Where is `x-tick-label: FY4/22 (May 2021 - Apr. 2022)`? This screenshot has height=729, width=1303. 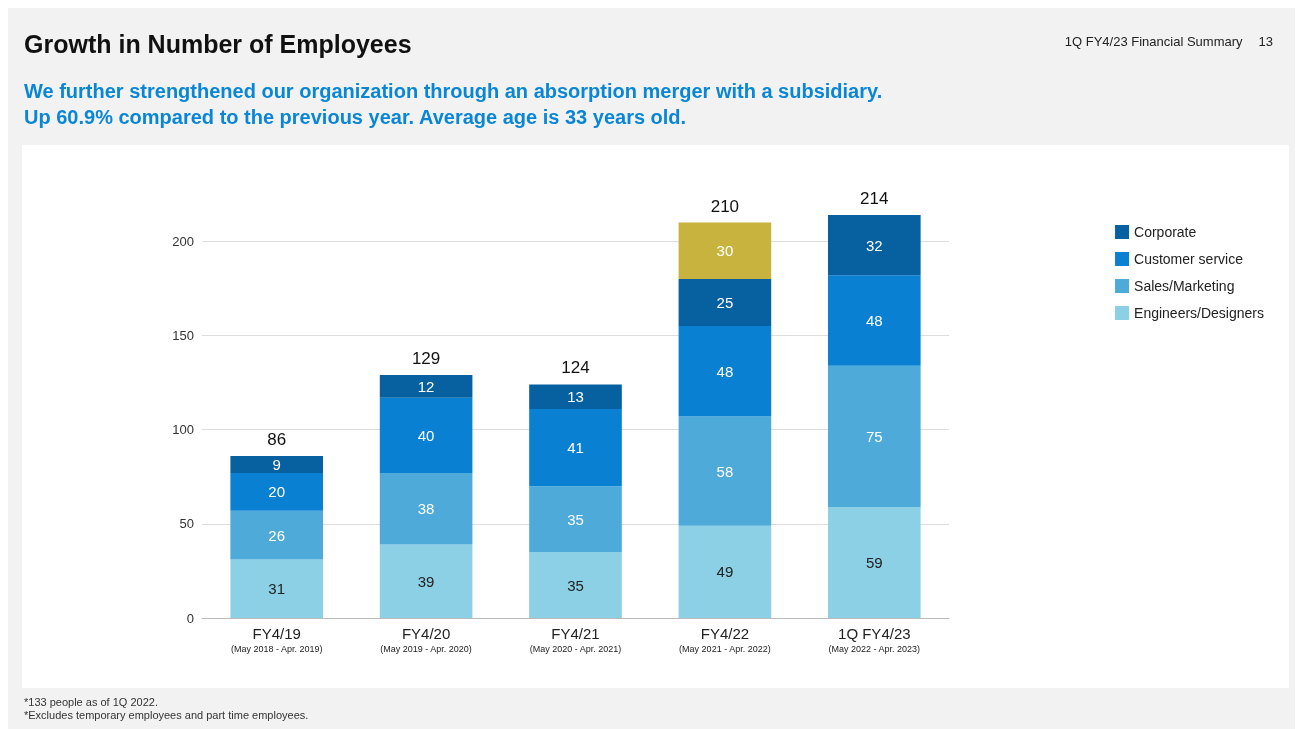 x-tick-label: FY4/22 (May 2021 - Apr. 2022) is located at coordinates (725, 639).